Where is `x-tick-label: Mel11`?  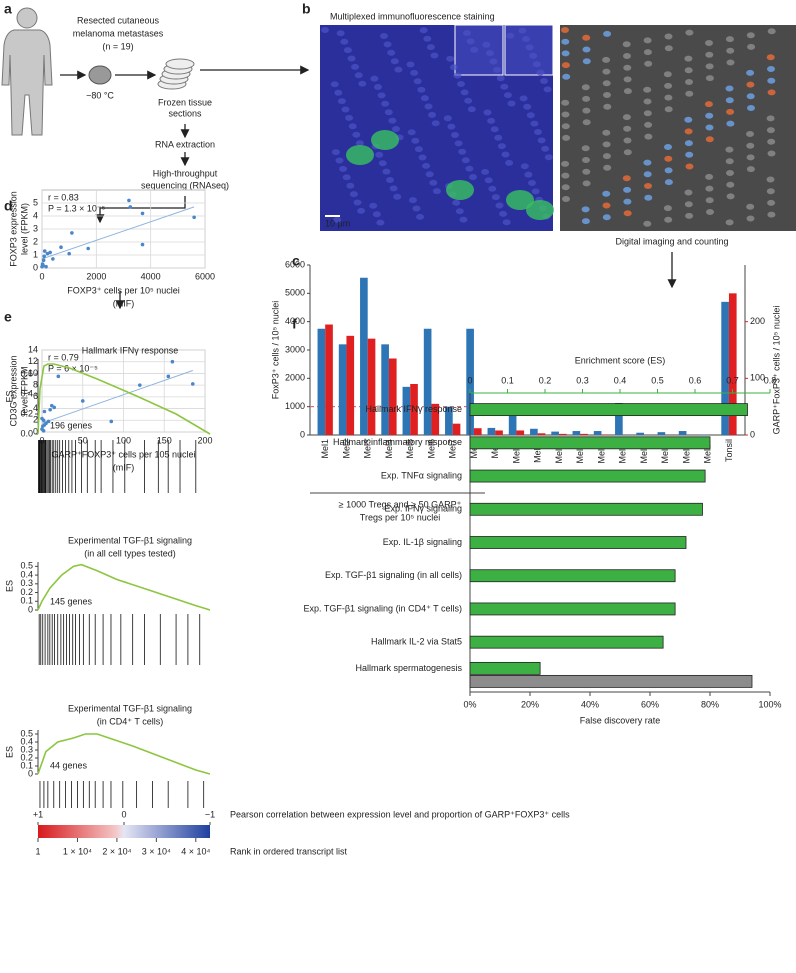 x-tick-label: Mel11 is located at coordinates (538, 451).